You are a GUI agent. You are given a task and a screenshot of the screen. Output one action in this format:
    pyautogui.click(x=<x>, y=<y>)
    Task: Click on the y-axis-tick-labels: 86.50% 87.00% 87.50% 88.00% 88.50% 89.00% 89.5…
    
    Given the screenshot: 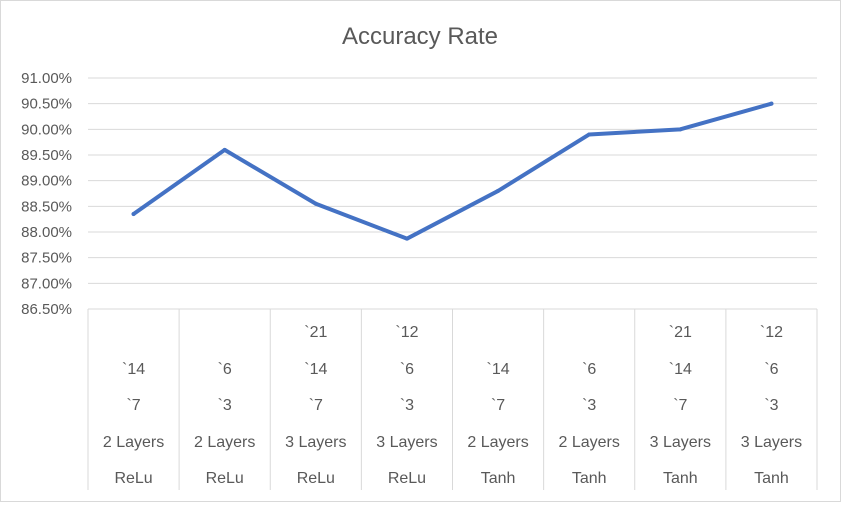 What is the action you would take?
    pyautogui.click(x=46, y=194)
    